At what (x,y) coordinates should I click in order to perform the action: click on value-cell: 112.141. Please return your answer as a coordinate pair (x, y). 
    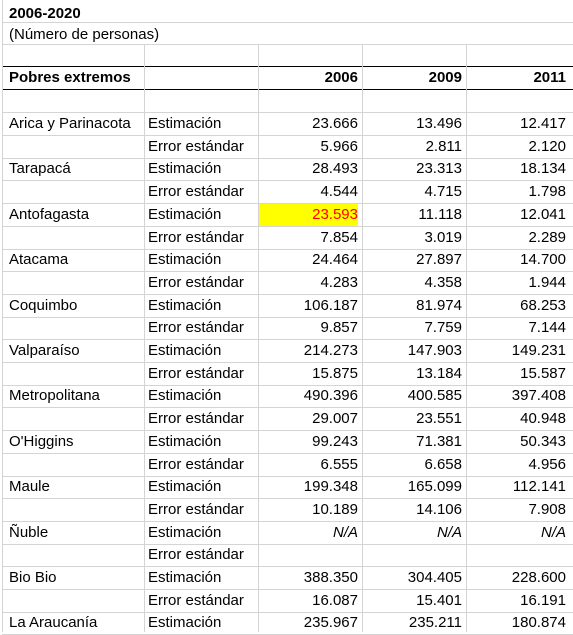
    Looking at the image, I should click on (539, 486).